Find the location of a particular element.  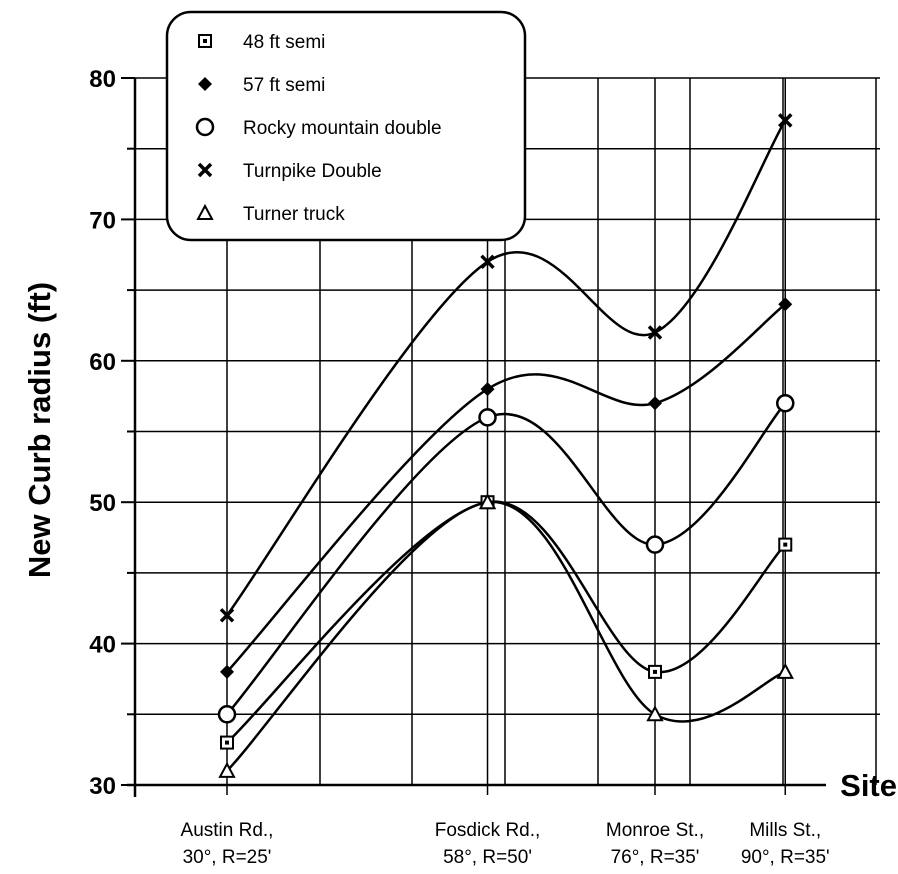

y-tick-label: 50 is located at coordinates (102, 503).